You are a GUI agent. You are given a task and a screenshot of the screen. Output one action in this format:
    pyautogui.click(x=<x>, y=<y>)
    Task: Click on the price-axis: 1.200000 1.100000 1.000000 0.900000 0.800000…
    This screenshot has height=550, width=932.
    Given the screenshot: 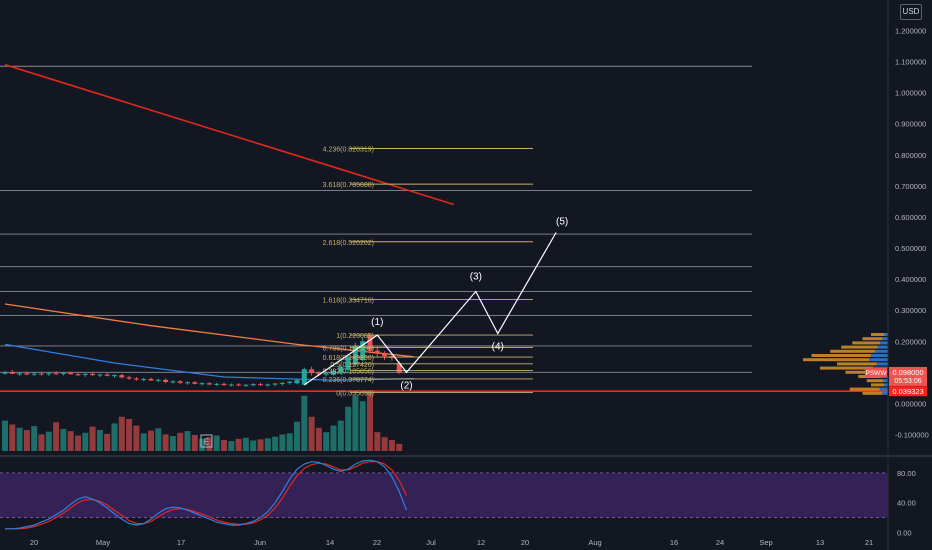 What is the action you would take?
    pyautogui.click(x=908, y=275)
    